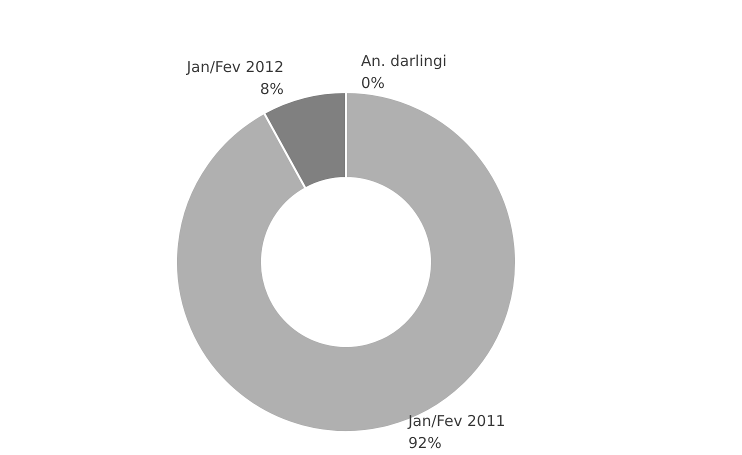  Describe the element at coordinates (456, 421) in the screenshot. I see `slice-label: Jan/Fev 2011` at that location.